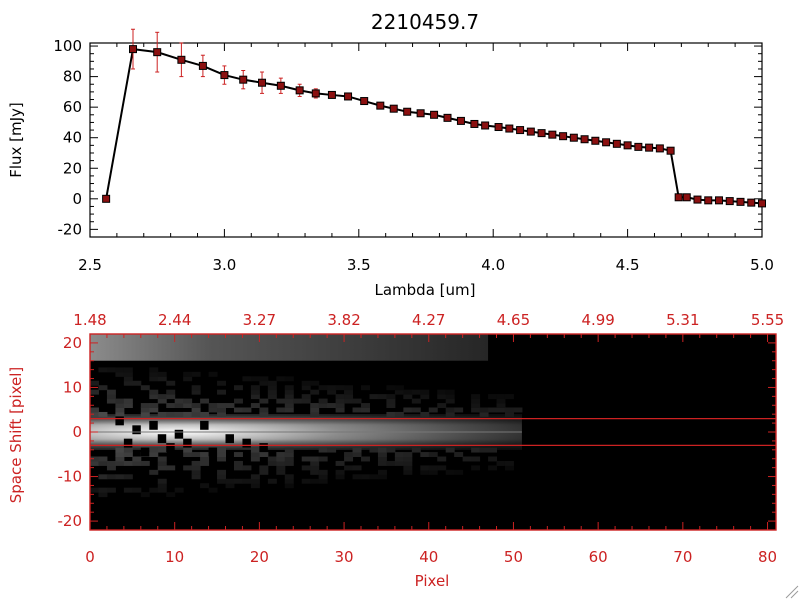  Describe the element at coordinates (72, 168) in the screenshot. I see `spectrum-y-tick-label: 20` at that location.